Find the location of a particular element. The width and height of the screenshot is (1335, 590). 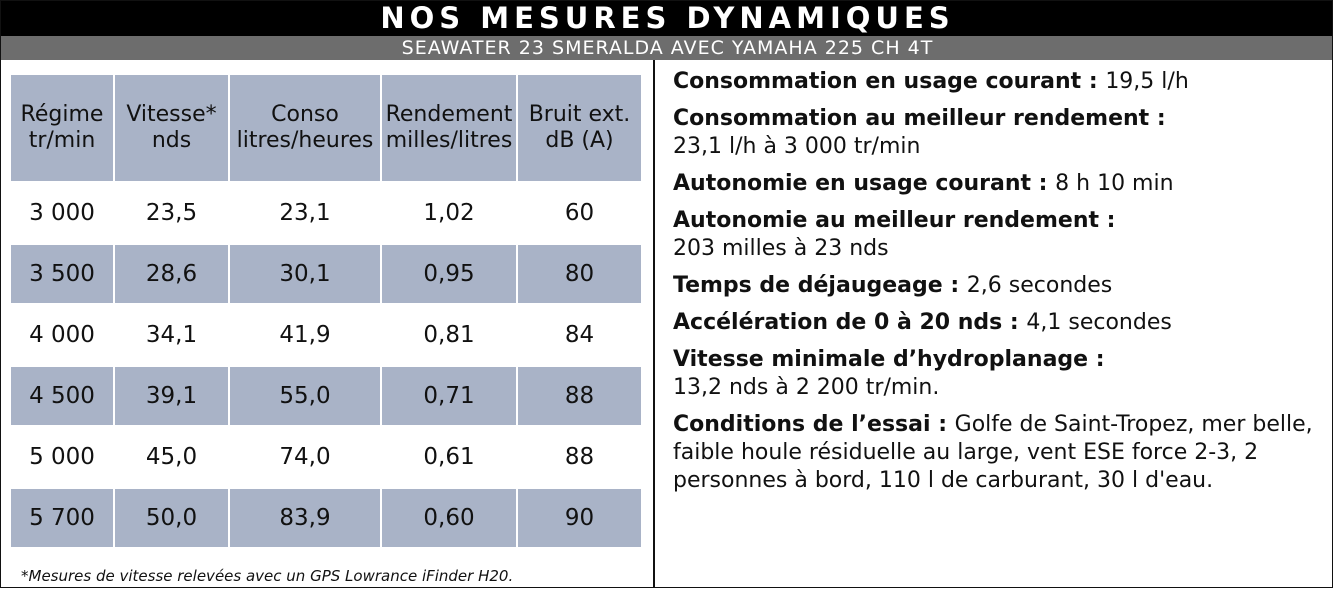

table-cell: 90 is located at coordinates (579, 516).